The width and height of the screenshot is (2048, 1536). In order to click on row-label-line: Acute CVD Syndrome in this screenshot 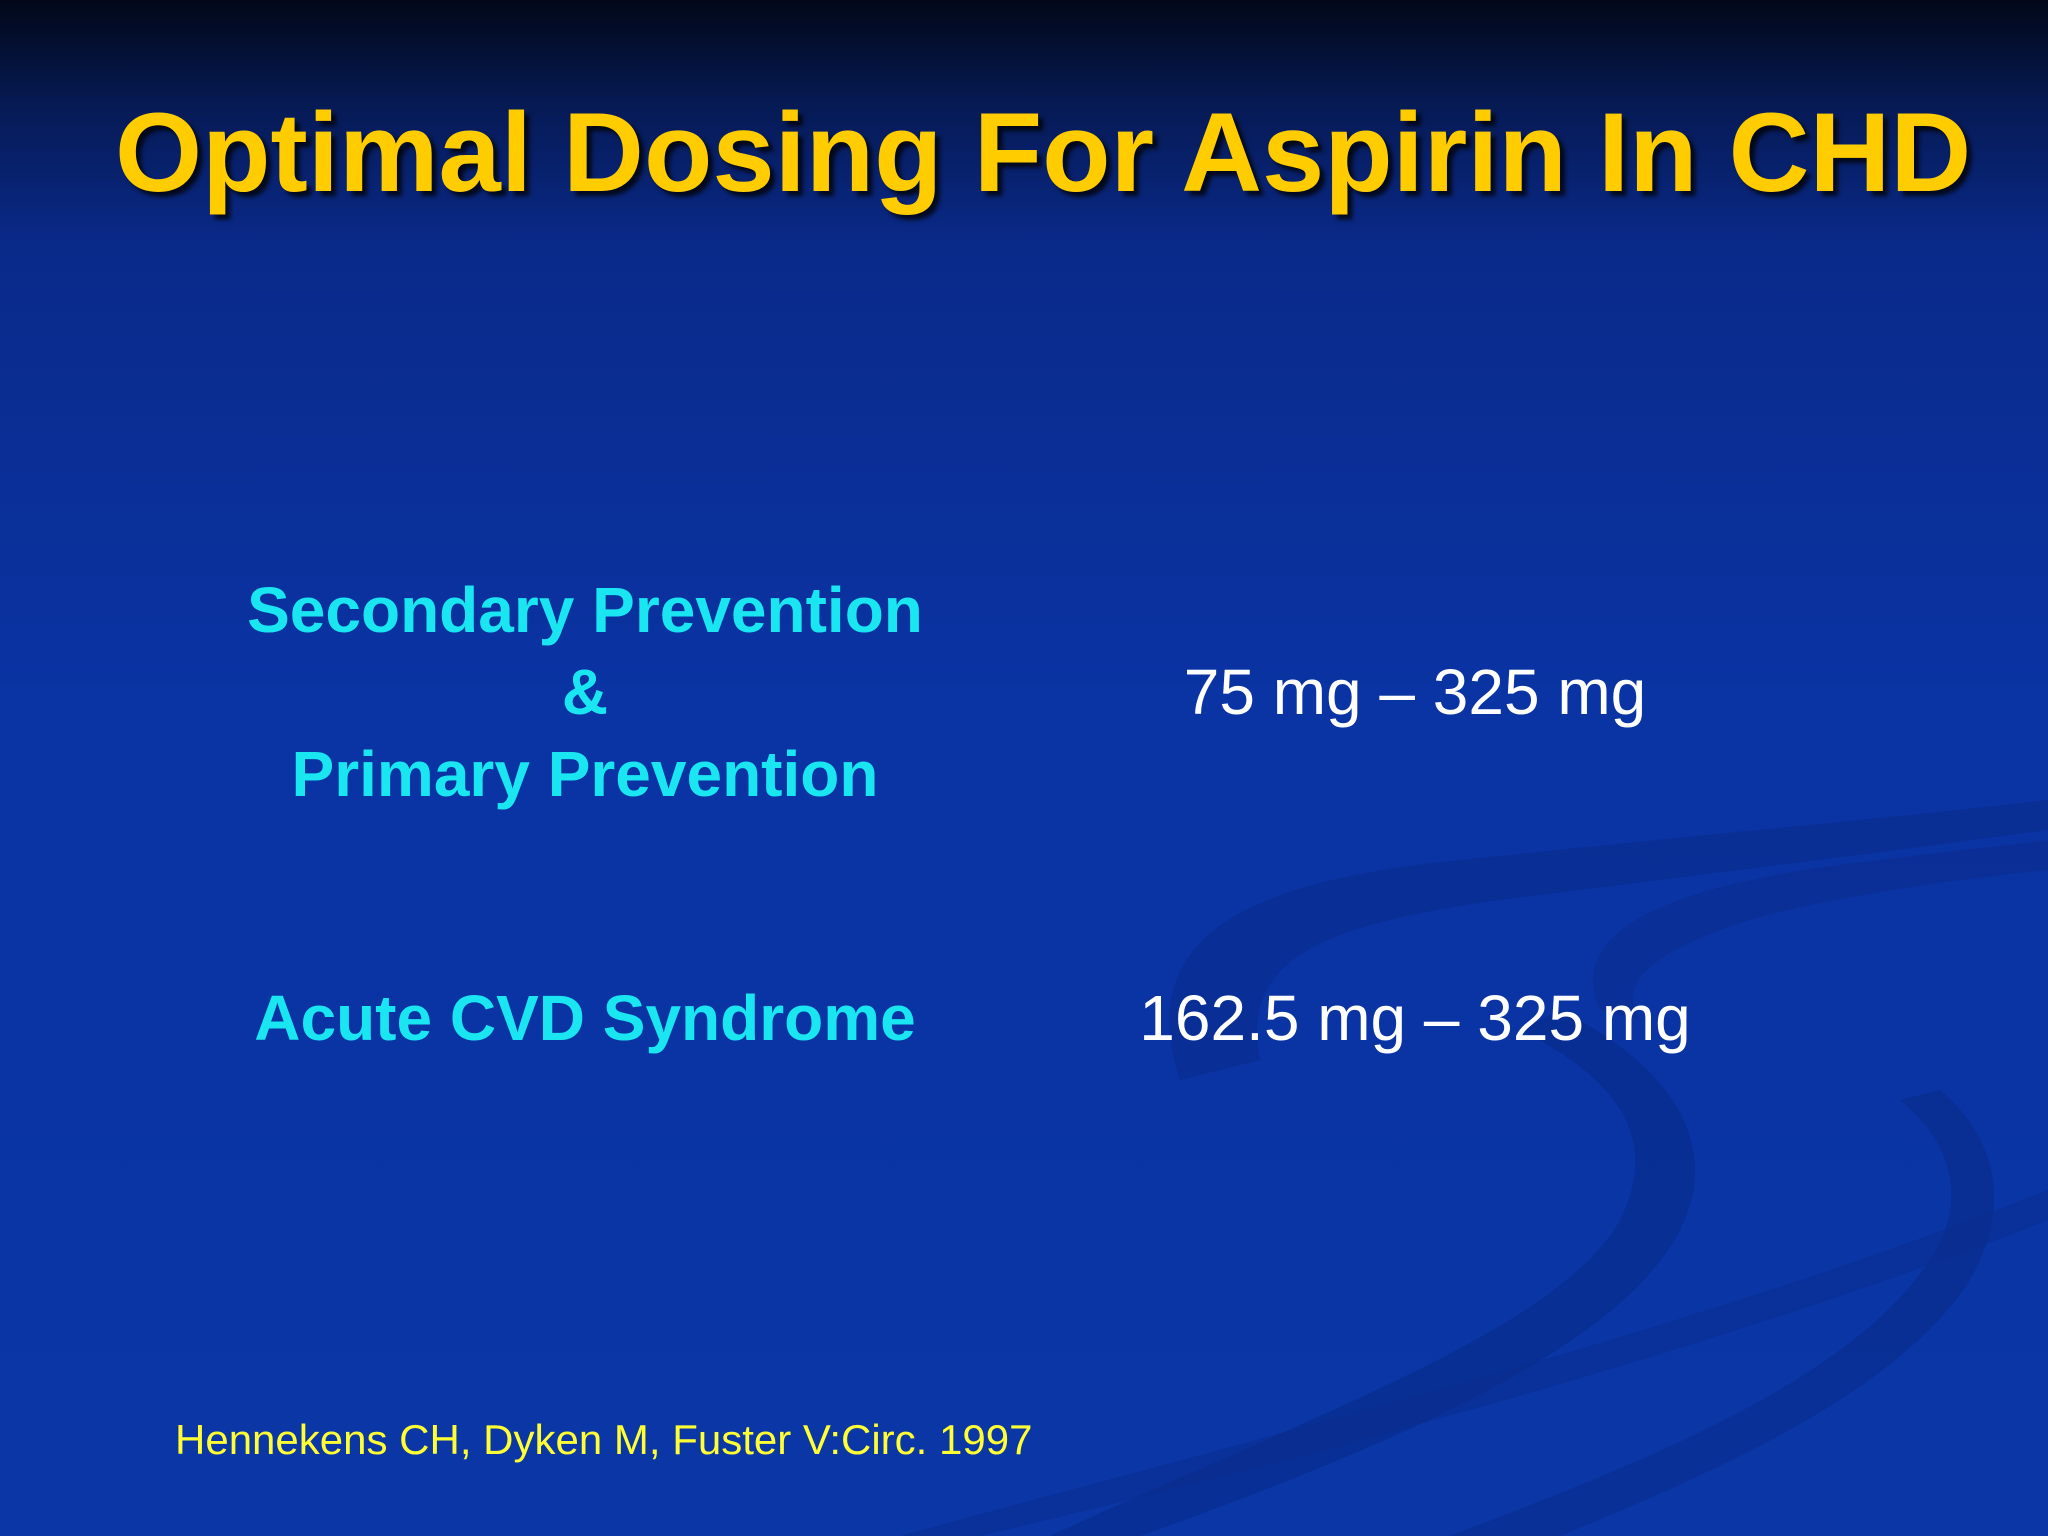, I will do `click(585, 1018)`.